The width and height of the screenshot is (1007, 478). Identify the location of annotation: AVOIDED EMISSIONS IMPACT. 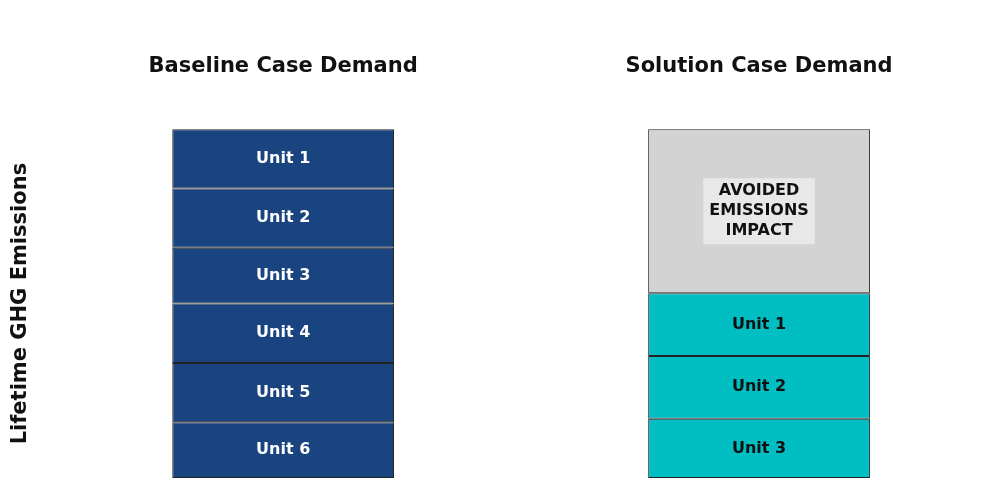
(759, 210).